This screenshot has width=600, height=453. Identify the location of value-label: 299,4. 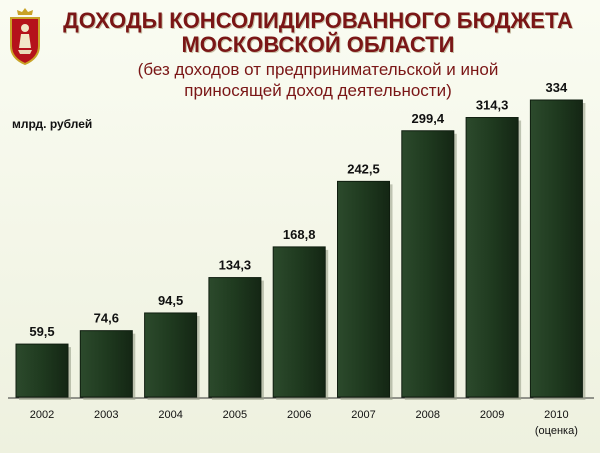
(428, 118).